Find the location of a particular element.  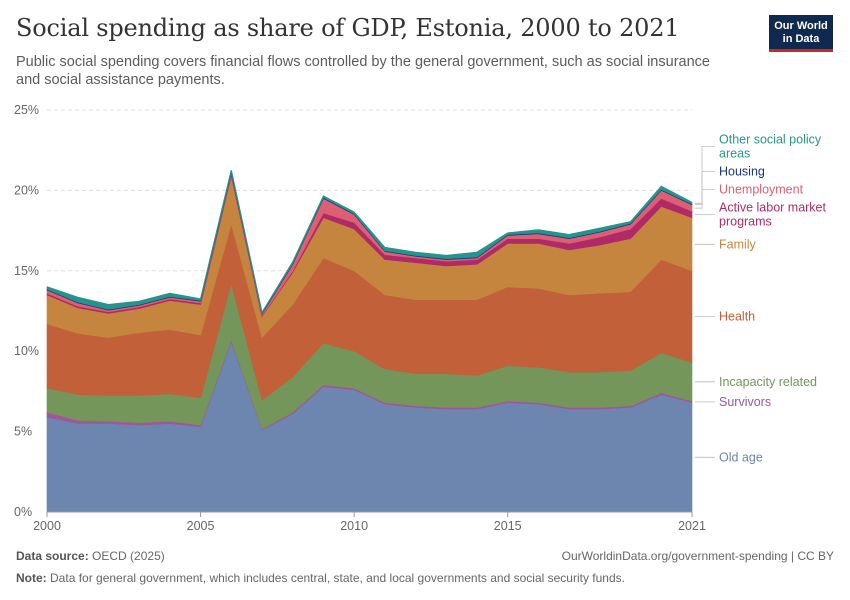

logo-line-2: in Data is located at coordinates (801, 39).